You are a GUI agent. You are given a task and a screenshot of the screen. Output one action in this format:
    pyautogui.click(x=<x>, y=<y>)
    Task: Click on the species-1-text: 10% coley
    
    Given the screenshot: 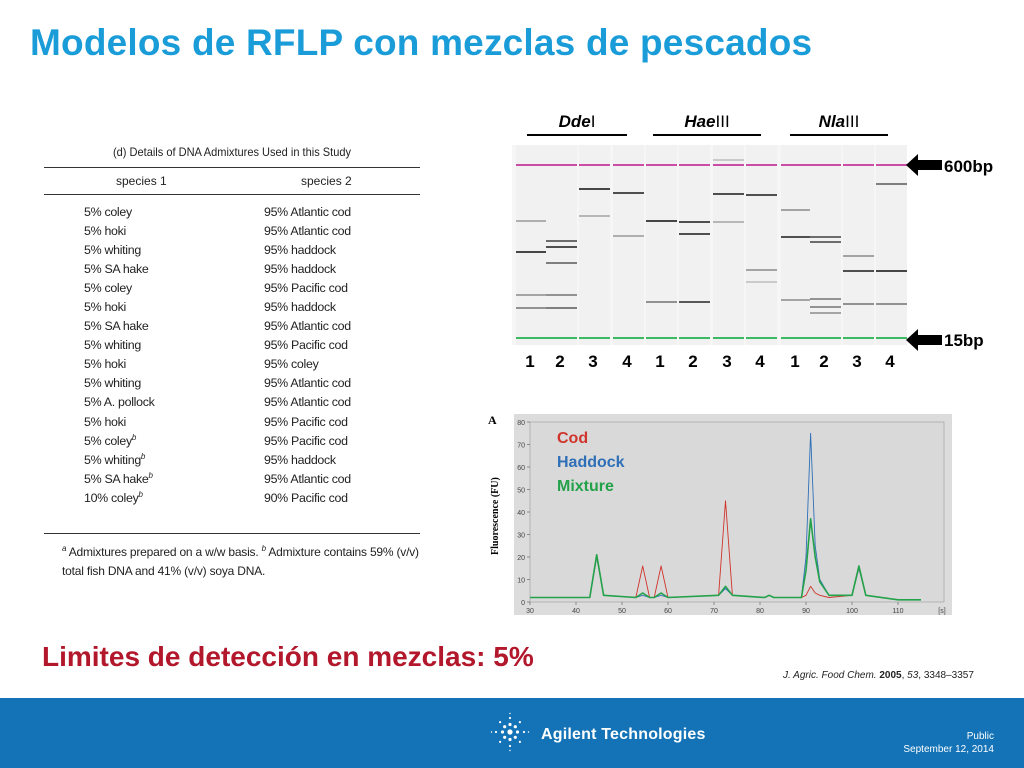 What is the action you would take?
    pyautogui.click(x=111, y=498)
    